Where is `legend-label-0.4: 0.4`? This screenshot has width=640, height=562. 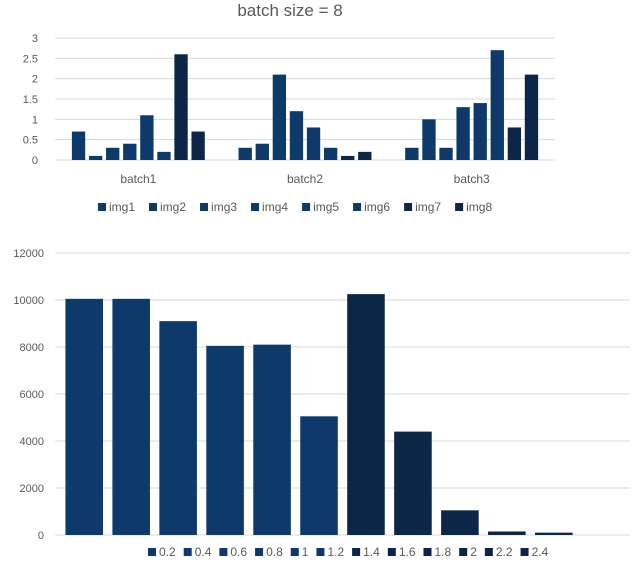 legend-label-0.4: 0.4 is located at coordinates (203, 552).